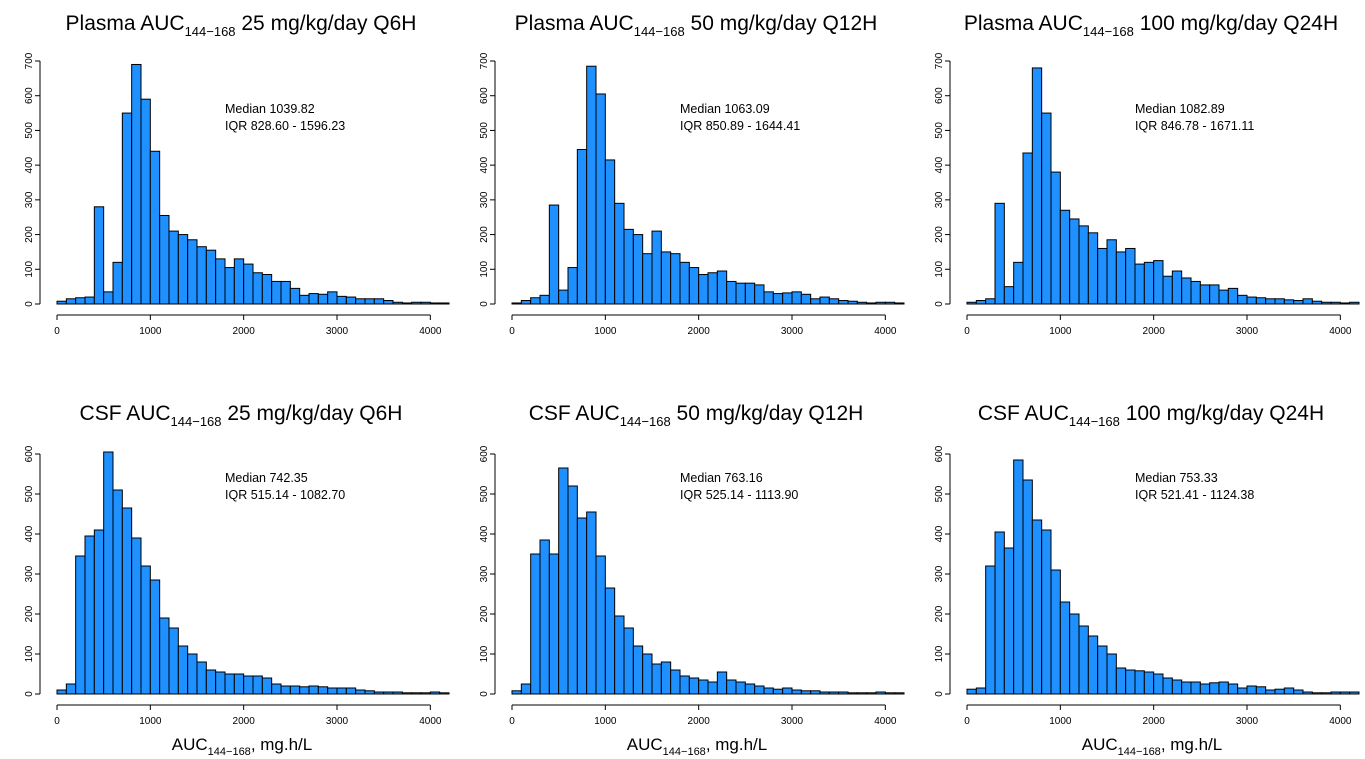 This screenshot has width=1365, height=759. Describe the element at coordinates (285, 126) in the screenshot. I see `iqr-annotation: IQR 828.60 - 1596.23` at that location.